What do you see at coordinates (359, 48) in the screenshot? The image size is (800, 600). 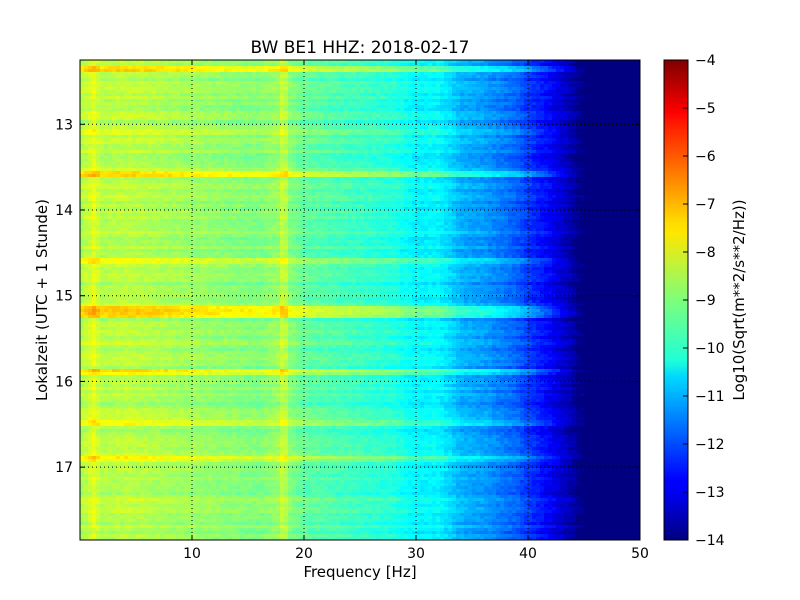 I see `chart-title: BW BE1 HHZ: 2018-02-17` at bounding box center [359, 48].